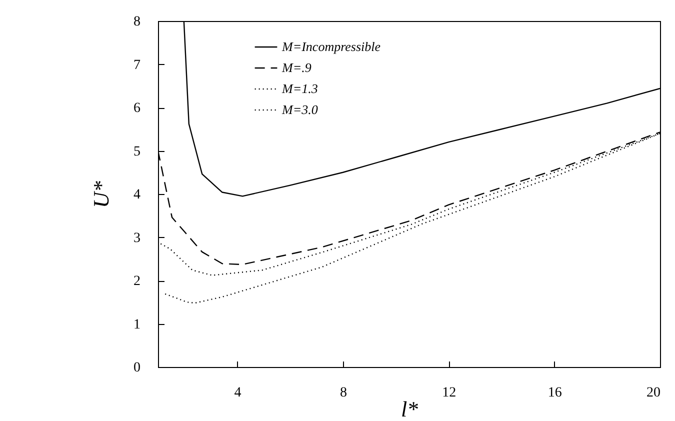 The image size is (675, 421). Describe the element at coordinates (331, 46) in the screenshot. I see `legend-label: M=Incompressible` at that location.